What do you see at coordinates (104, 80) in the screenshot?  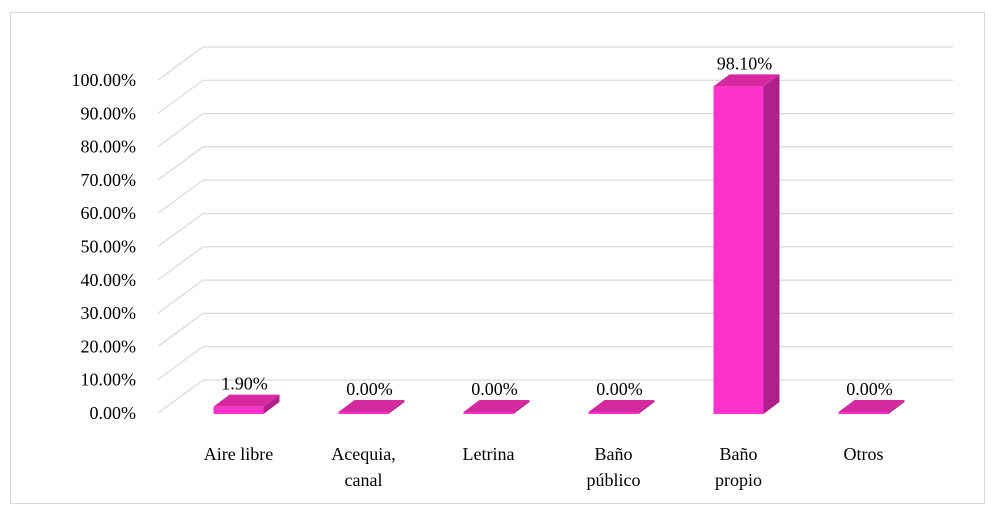 I see `y-tick-label: 100.00%` at bounding box center [104, 80].